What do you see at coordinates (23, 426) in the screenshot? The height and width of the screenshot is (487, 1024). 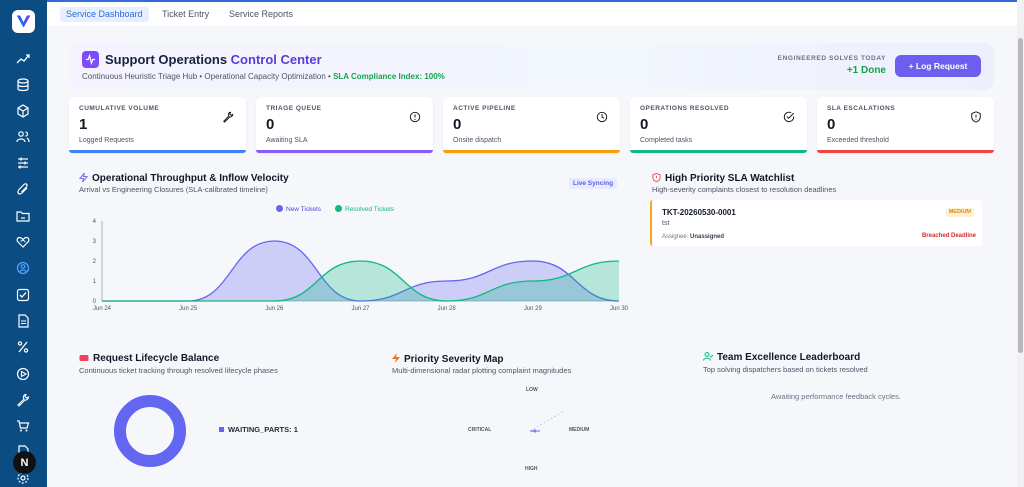 I see `cart-icon` at bounding box center [23, 426].